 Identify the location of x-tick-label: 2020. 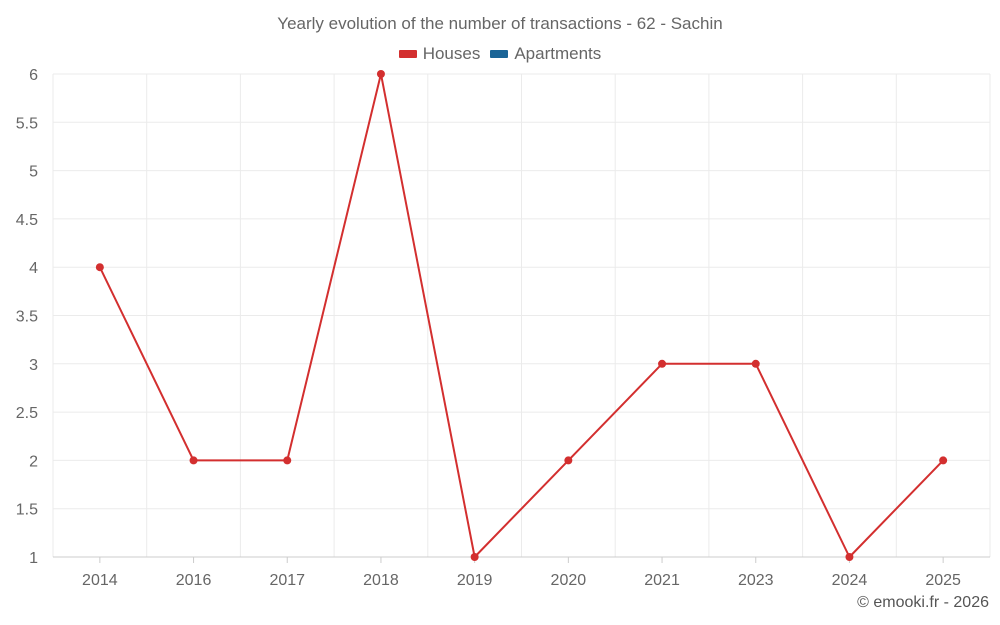
(569, 580).